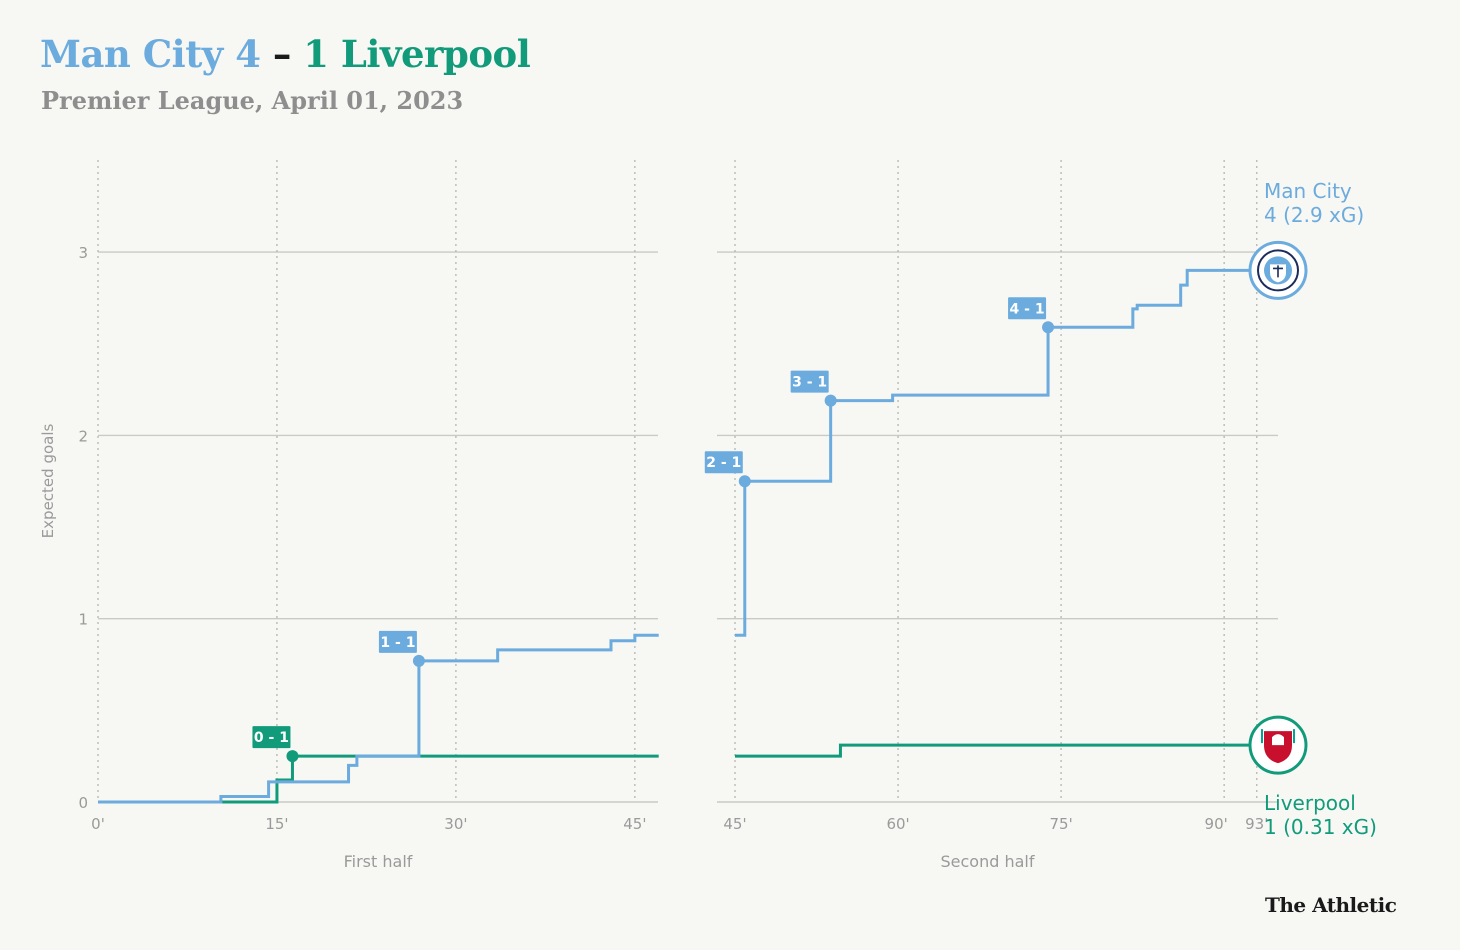 Image resolution: width=1460 pixels, height=950 pixels. What do you see at coordinates (1278, 745) in the screenshot?
I see `liverpool-crest-icon` at bounding box center [1278, 745].